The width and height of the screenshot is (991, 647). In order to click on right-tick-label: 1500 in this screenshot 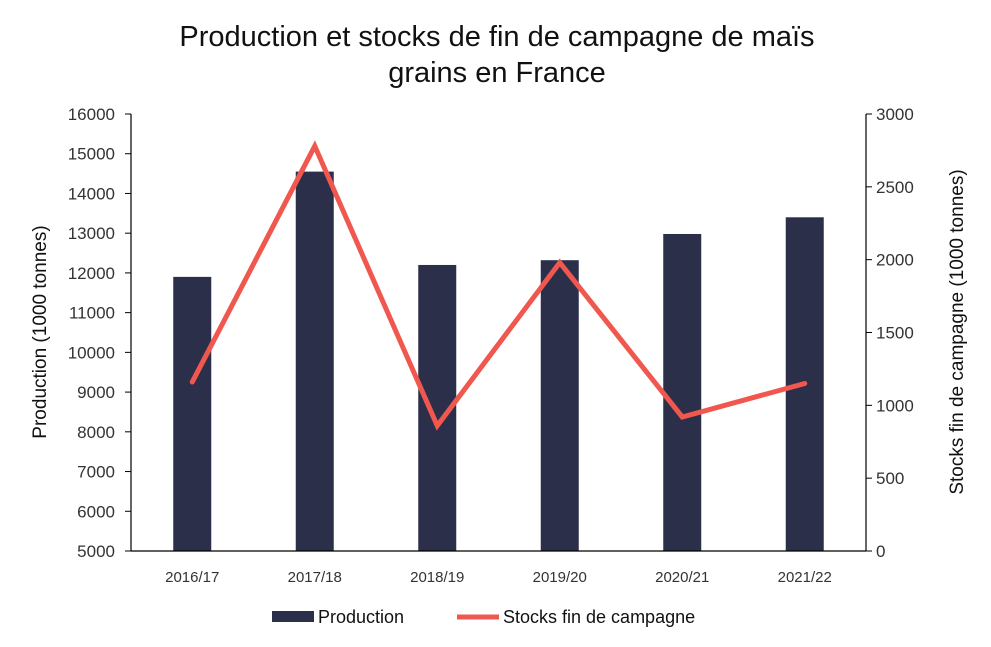, I will do `click(895, 333)`.